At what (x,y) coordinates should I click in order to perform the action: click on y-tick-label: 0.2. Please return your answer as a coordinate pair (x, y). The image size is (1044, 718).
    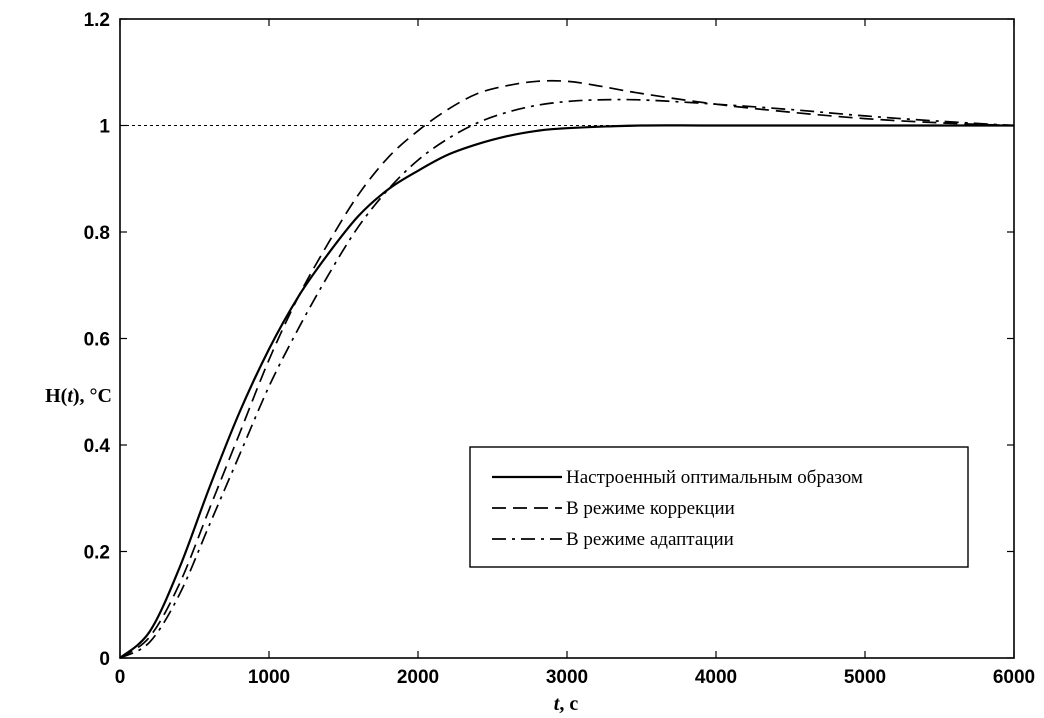
    Looking at the image, I should click on (97, 553).